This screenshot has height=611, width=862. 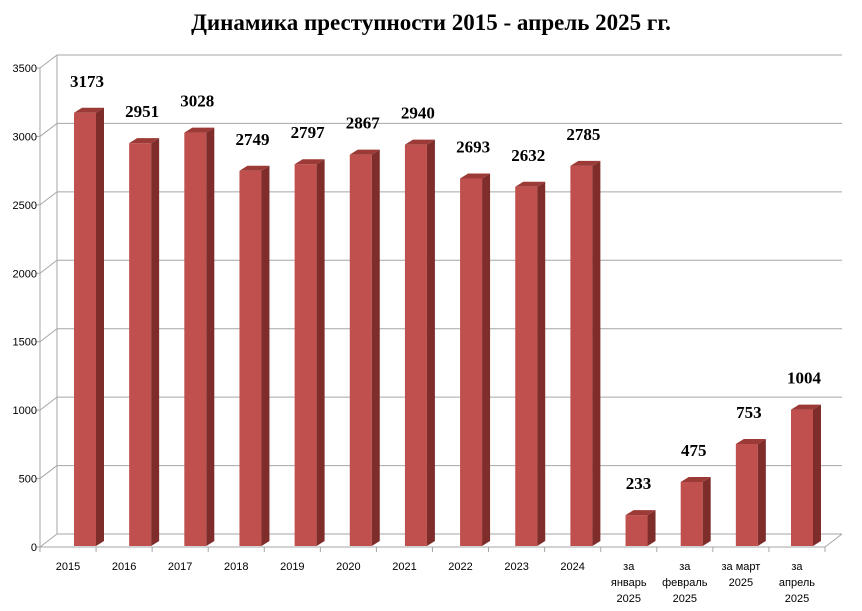 I want to click on bar-2024, so click(x=585, y=353).